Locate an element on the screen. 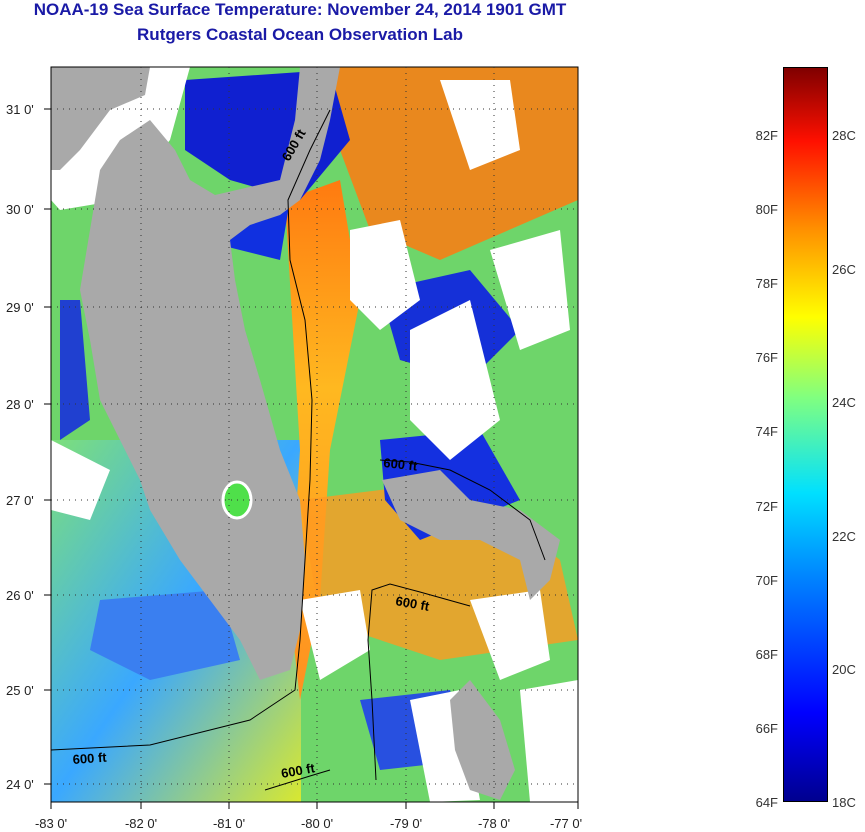  andros-land is located at coordinates (482, 740).